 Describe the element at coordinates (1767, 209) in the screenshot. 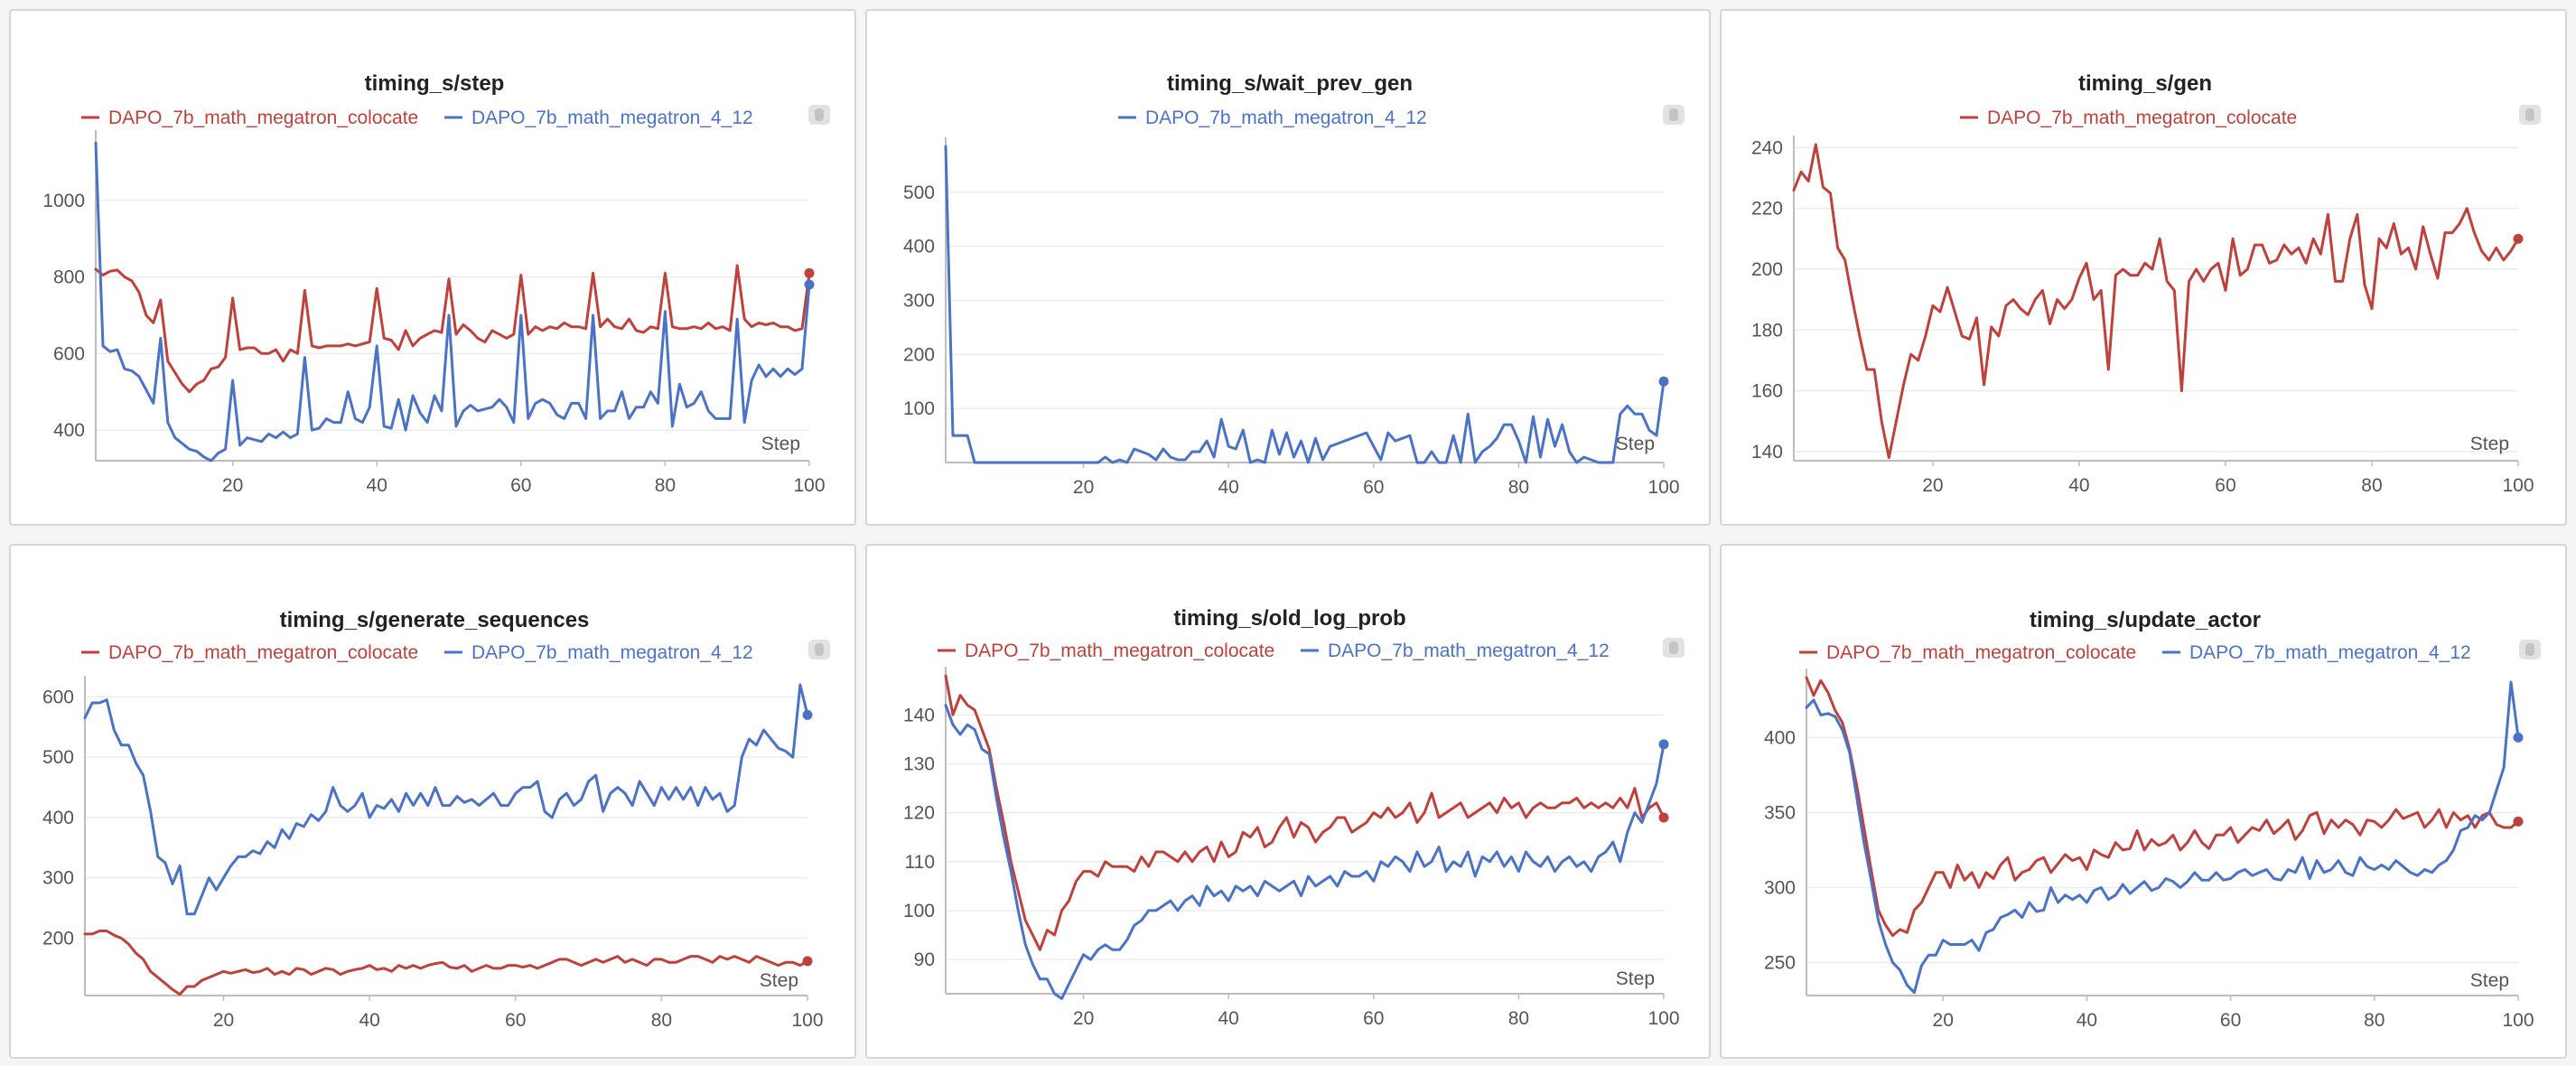

I see `y-tick-label: 220` at that location.